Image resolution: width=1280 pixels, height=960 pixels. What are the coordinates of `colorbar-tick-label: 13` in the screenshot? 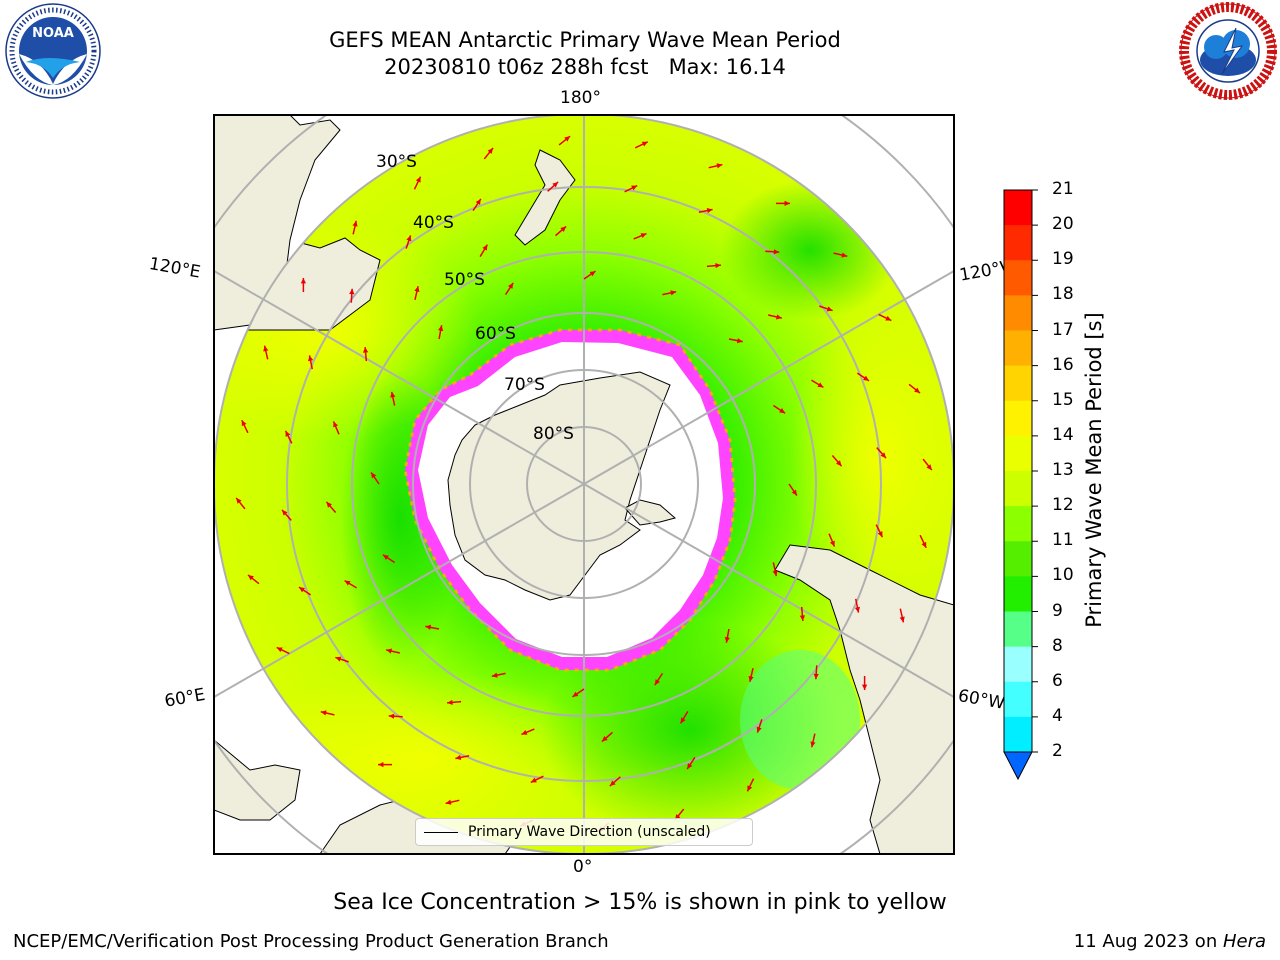 It's located at (1063, 470).